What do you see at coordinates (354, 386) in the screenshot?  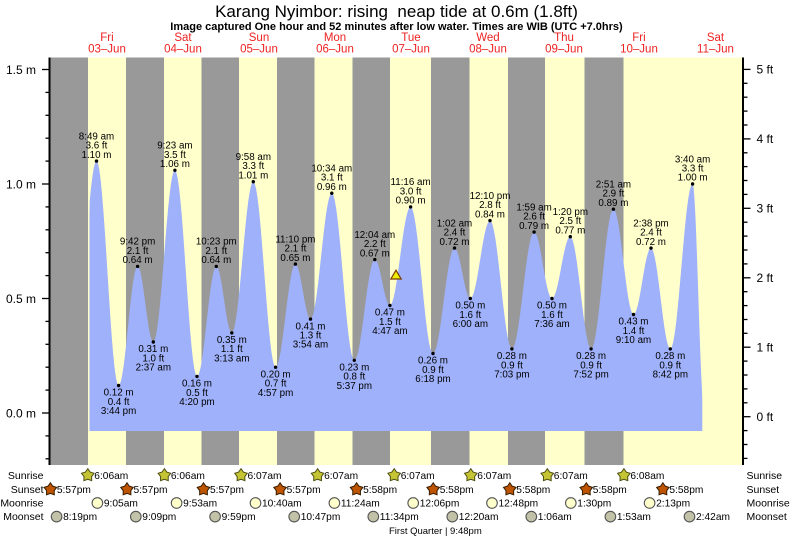 I see `svg-text: 5:37 pm` at bounding box center [354, 386].